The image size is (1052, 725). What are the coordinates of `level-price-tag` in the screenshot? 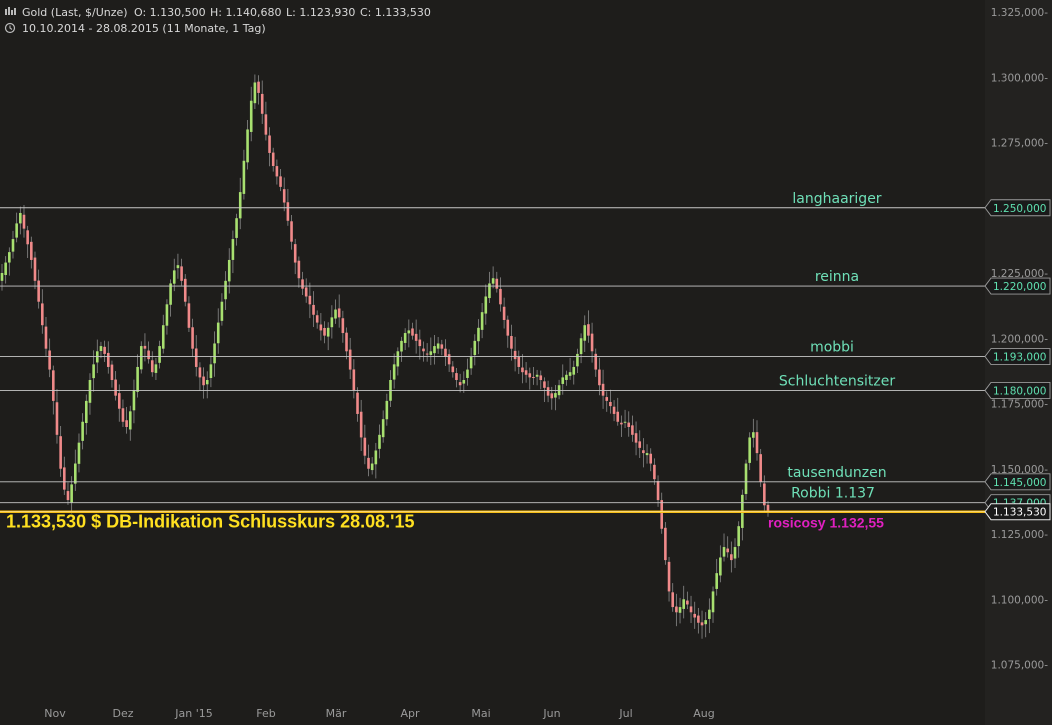 It's located at (1017, 482).